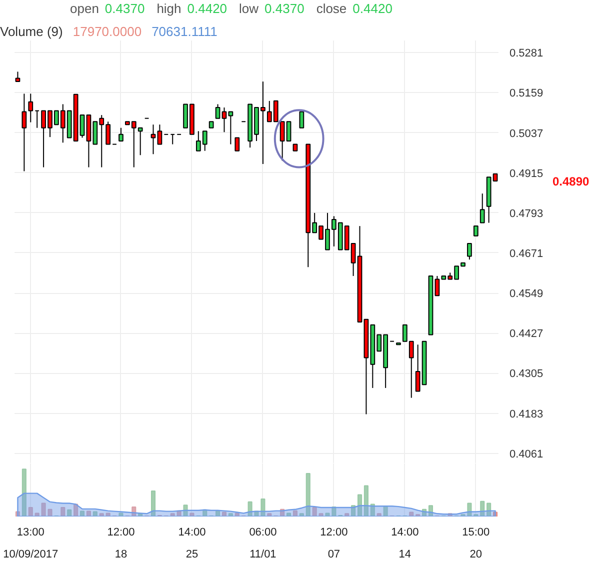 This screenshot has width=610, height=568. Describe the element at coordinates (527, 54) in the screenshot. I see `y-tick-label: 0.5281` at that location.